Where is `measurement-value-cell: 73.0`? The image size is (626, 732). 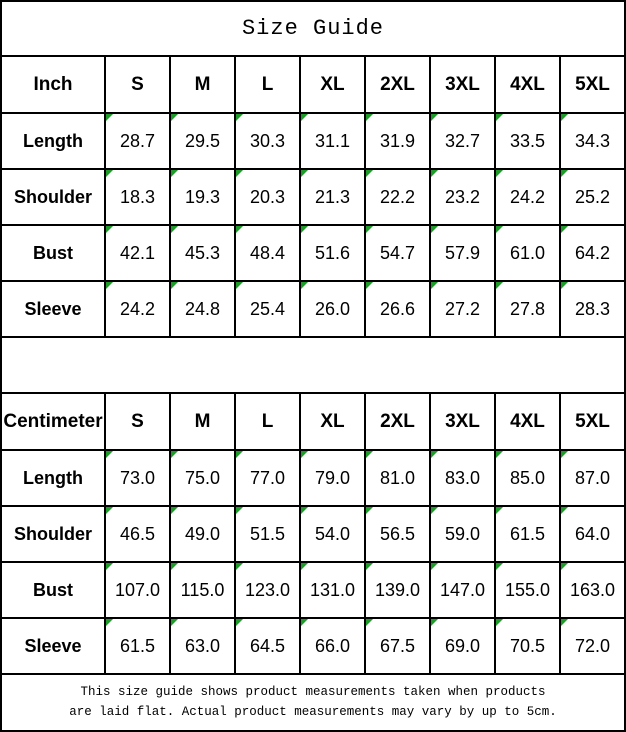 measurement-value-cell: 73.0 is located at coordinates (137, 478).